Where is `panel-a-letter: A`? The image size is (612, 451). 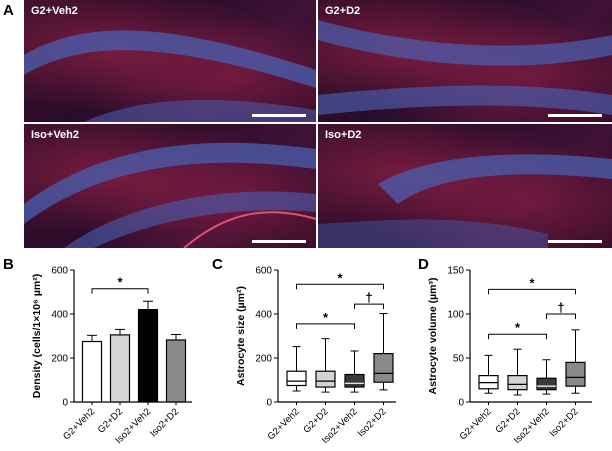
panel-a-letter: A is located at coordinates (8, 10).